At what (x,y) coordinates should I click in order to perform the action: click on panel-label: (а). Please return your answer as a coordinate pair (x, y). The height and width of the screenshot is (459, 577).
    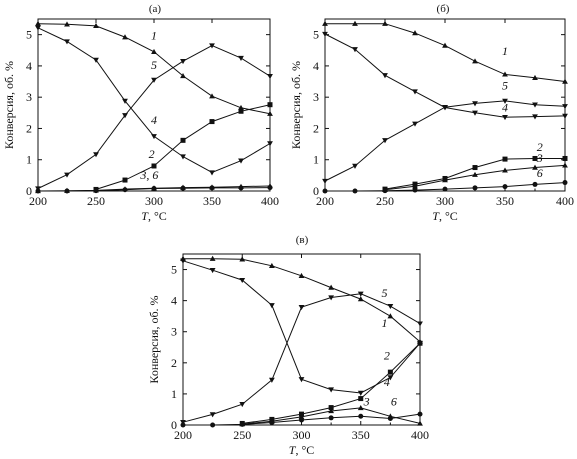
    Looking at the image, I should click on (155, 9).